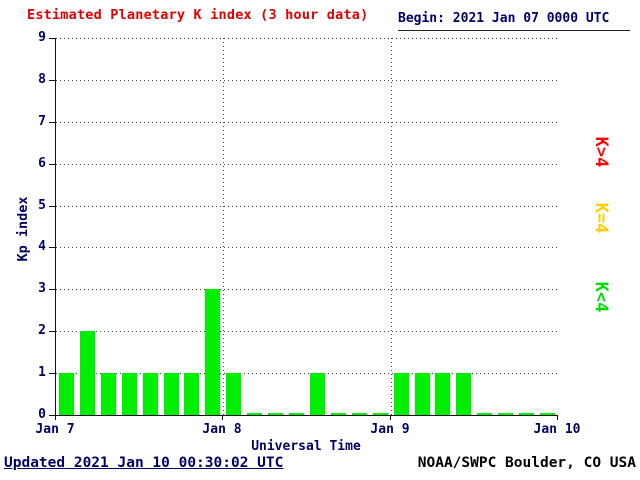  I want to click on gridline-y9, so click(307, 38).